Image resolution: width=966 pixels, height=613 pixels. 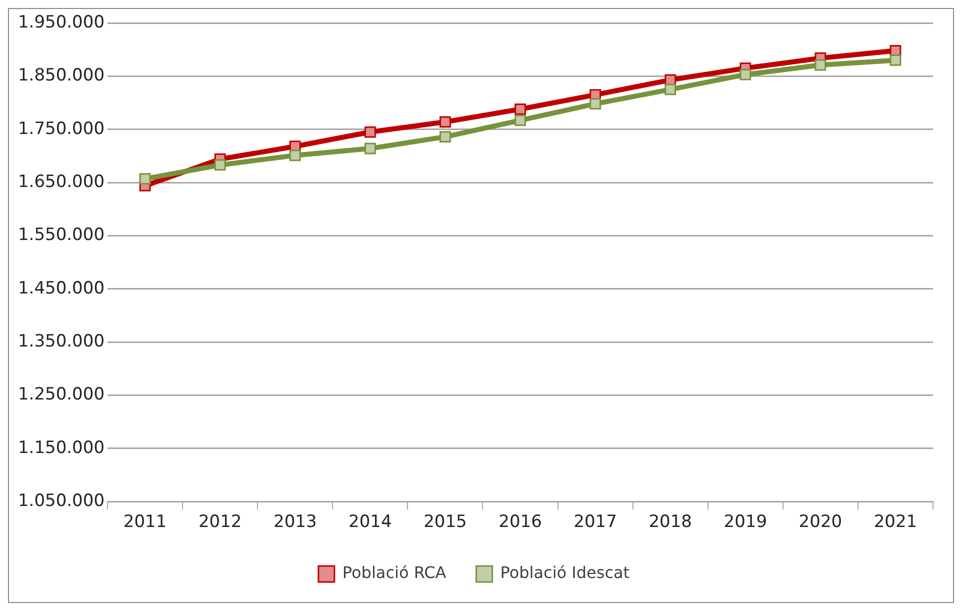 I want to click on y-tick-label: 1.650.000, so click(x=61, y=182).